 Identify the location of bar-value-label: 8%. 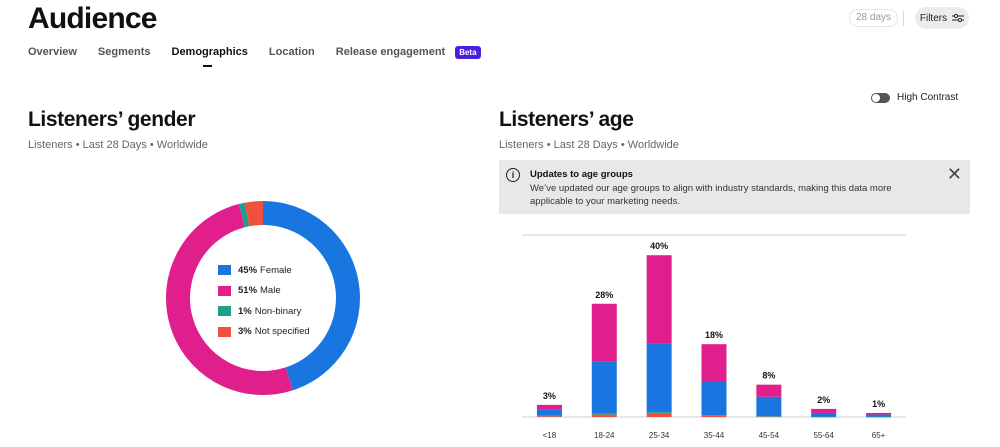
(768, 376).